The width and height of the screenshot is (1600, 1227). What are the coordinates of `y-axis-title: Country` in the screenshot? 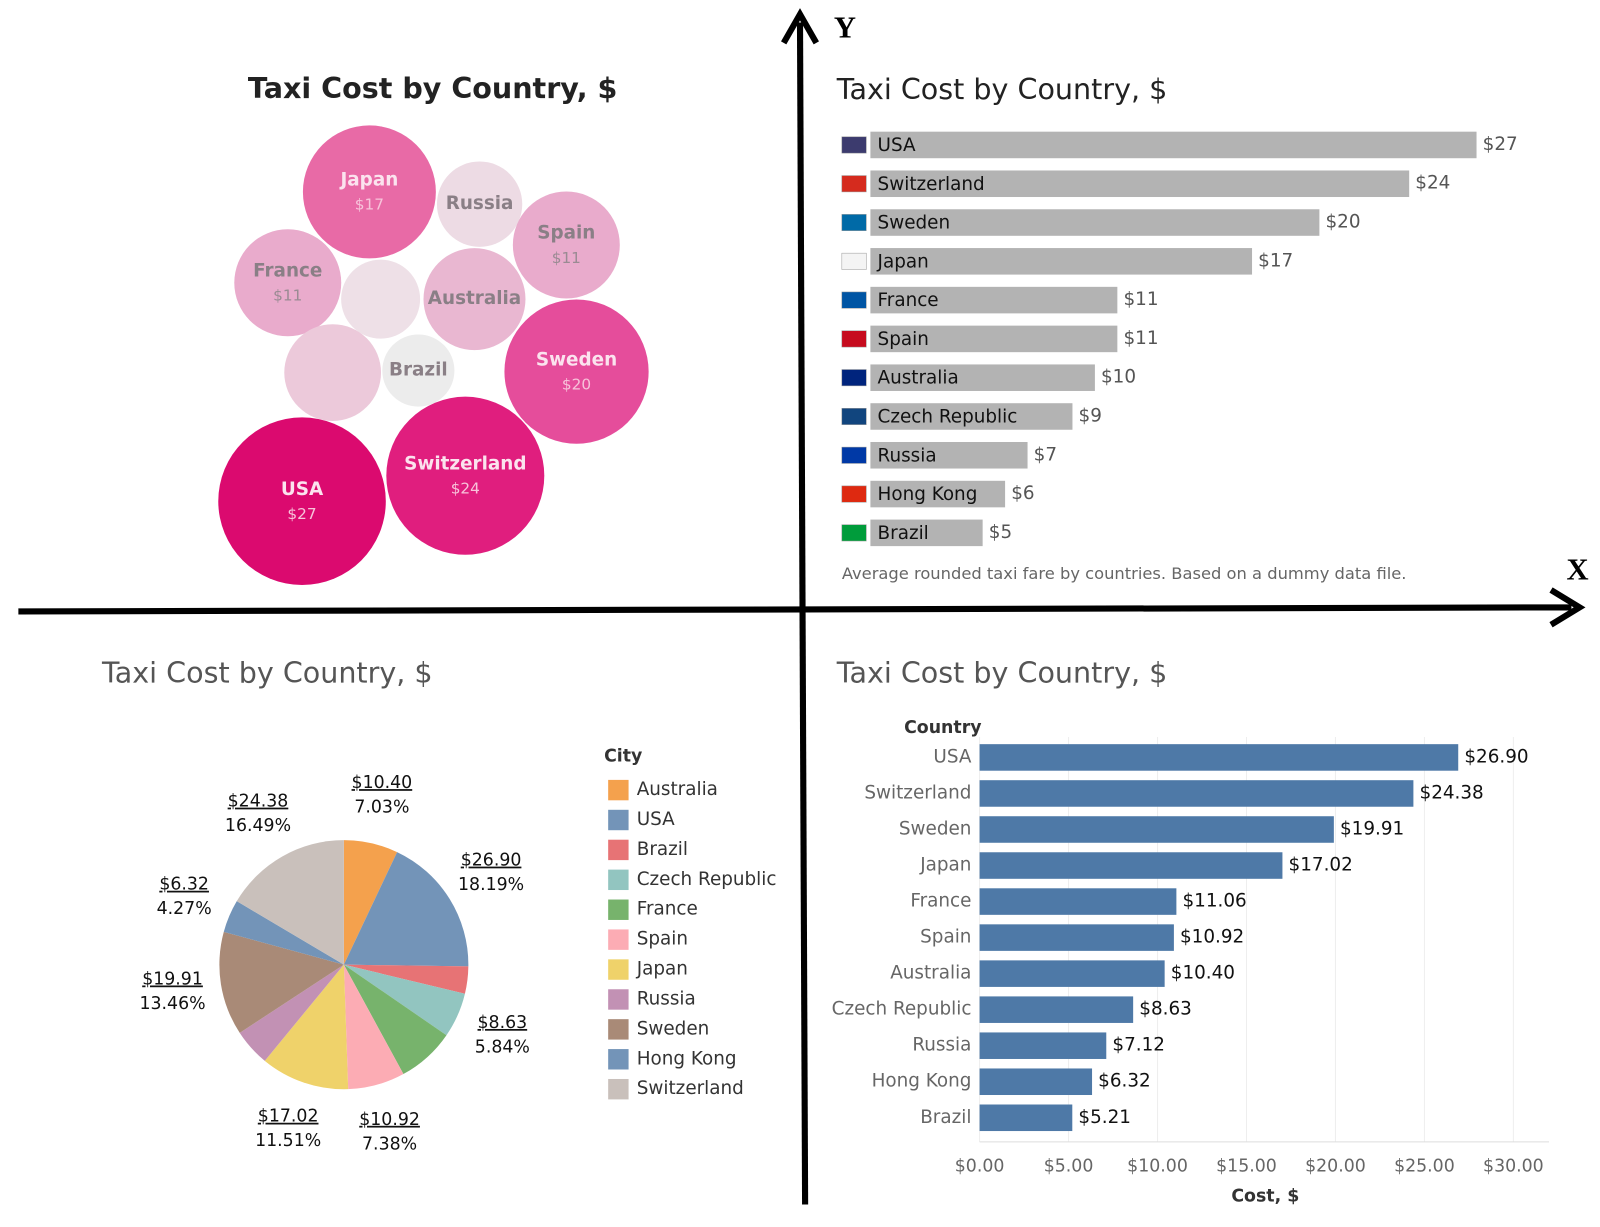 It's located at (942, 728).